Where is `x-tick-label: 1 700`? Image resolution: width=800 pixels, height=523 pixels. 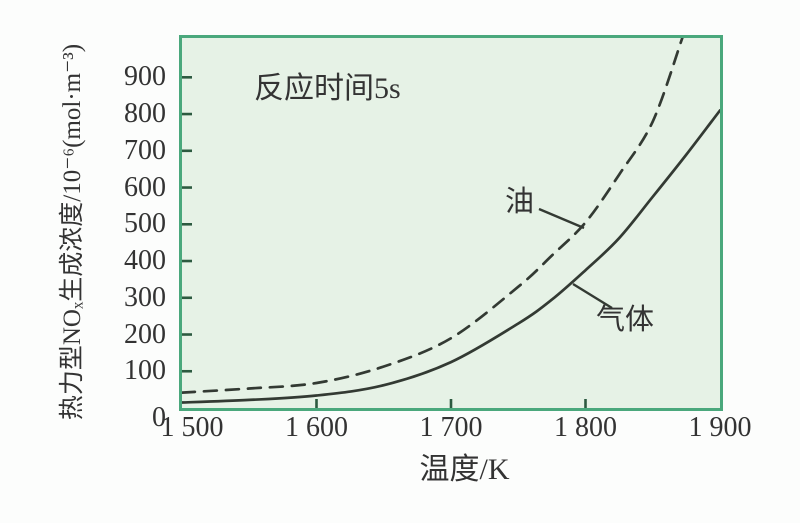 x-tick-label: 1 700 is located at coordinates (451, 427).